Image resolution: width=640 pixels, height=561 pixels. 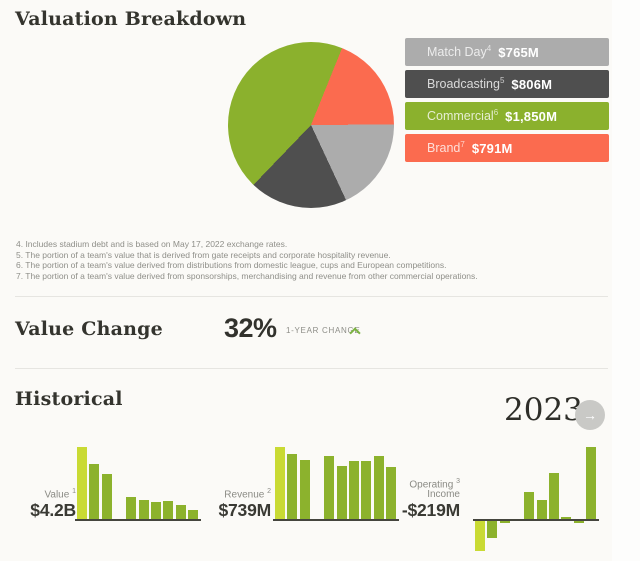 I want to click on history-operating-income-chart, so click(x=537, y=498).